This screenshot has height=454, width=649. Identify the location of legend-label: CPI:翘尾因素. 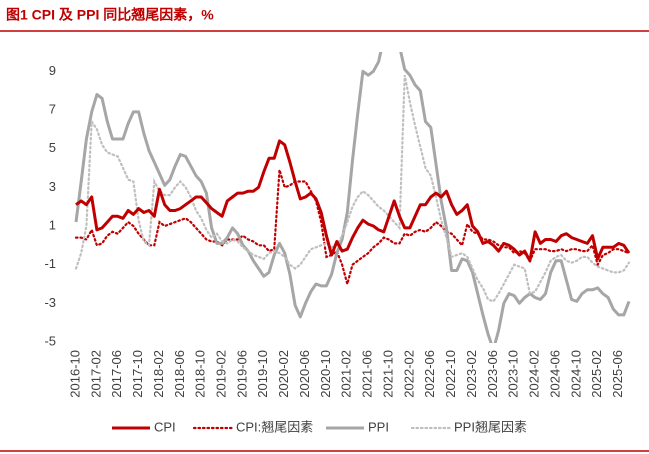
(274, 426).